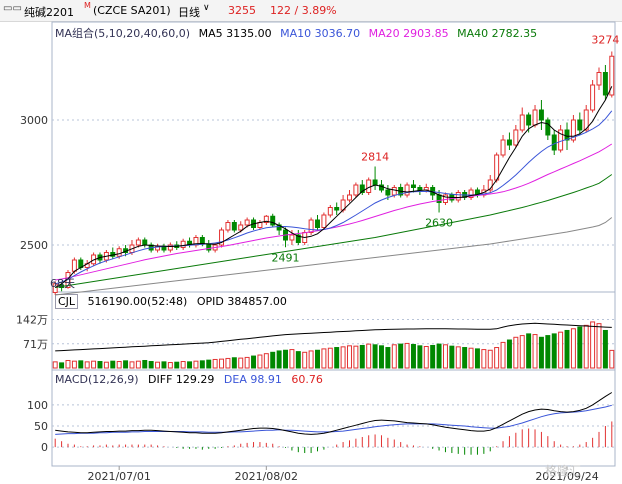 This screenshot has width=622, height=484. What do you see at coordinates (37, 405) in the screenshot?
I see `macd-tick-label: 100` at bounding box center [37, 405].